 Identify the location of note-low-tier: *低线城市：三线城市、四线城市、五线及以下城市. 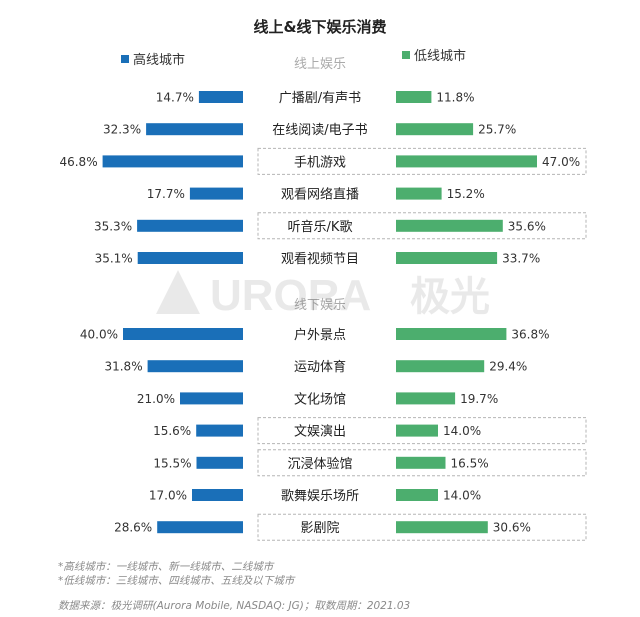
(176, 581).